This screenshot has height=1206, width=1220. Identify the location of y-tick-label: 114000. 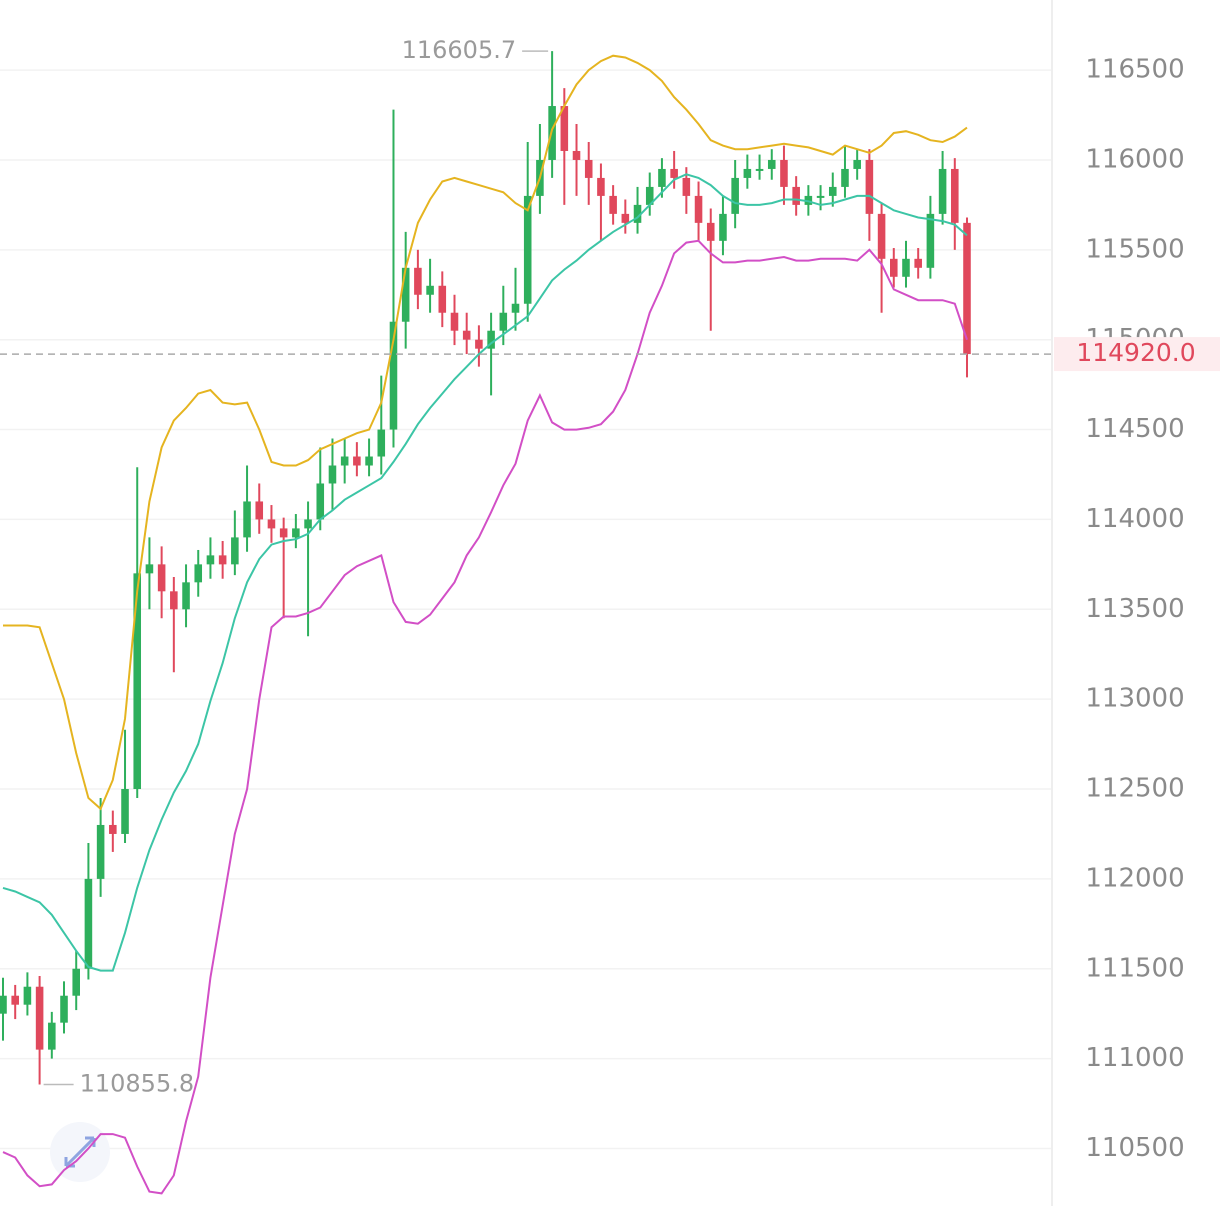
(1134, 519).